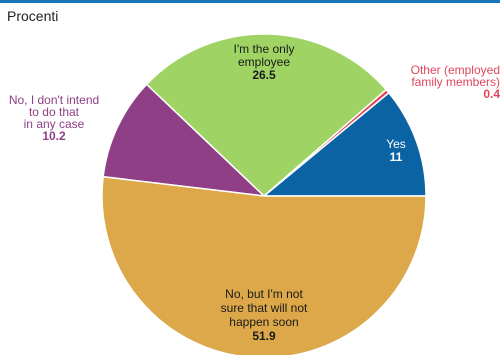 Image resolution: width=500 pixels, height=355 pixels. I want to click on slice-label-line: in any case, so click(54, 124).